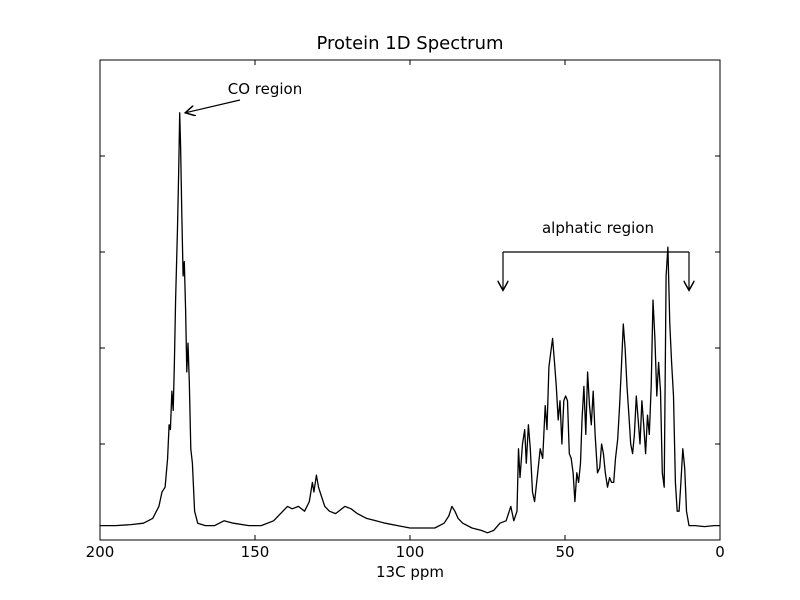  Describe the element at coordinates (255, 552) in the screenshot. I see `x-tick-label-1: 150` at that location.